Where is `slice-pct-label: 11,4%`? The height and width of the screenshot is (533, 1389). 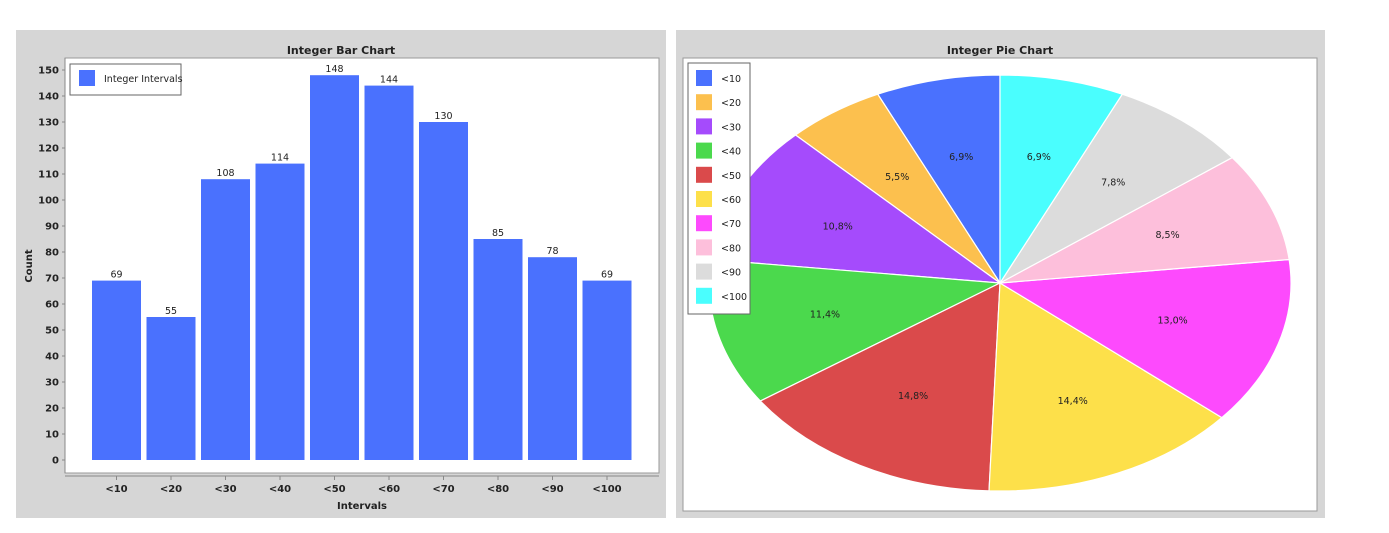 slice-pct-label: 11,4% is located at coordinates (825, 314).